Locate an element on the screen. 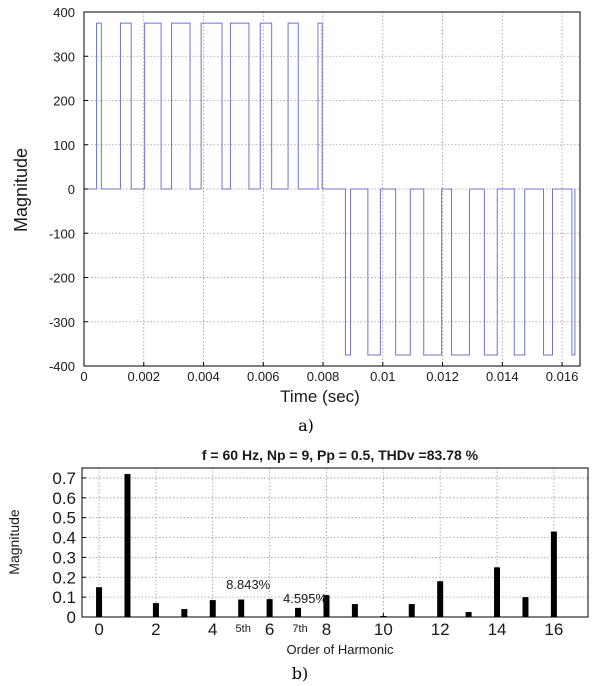 Image resolution: width=595 pixels, height=686 pixels. chart-b-x-ticks: 0 2 4 6 8 10 12 14 16 is located at coordinates (328, 626).